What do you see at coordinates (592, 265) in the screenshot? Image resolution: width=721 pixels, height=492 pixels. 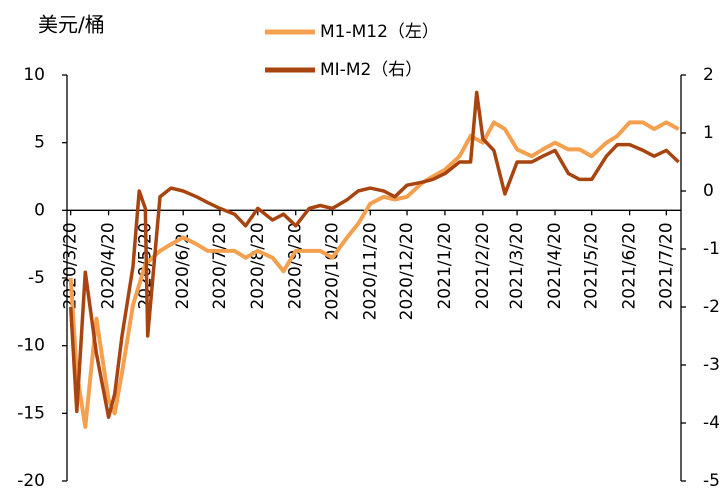 I see `x-tick-label: 2021/5/20` at bounding box center [592, 265].